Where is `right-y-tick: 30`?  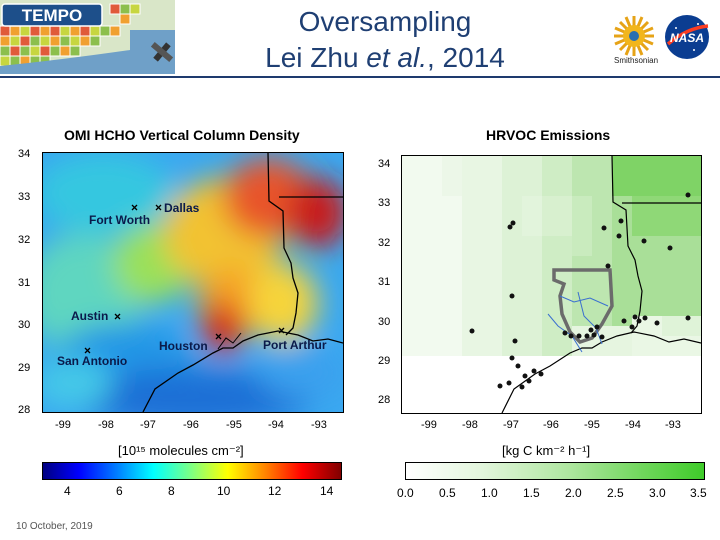 right-y-tick: 30 is located at coordinates (384, 322).